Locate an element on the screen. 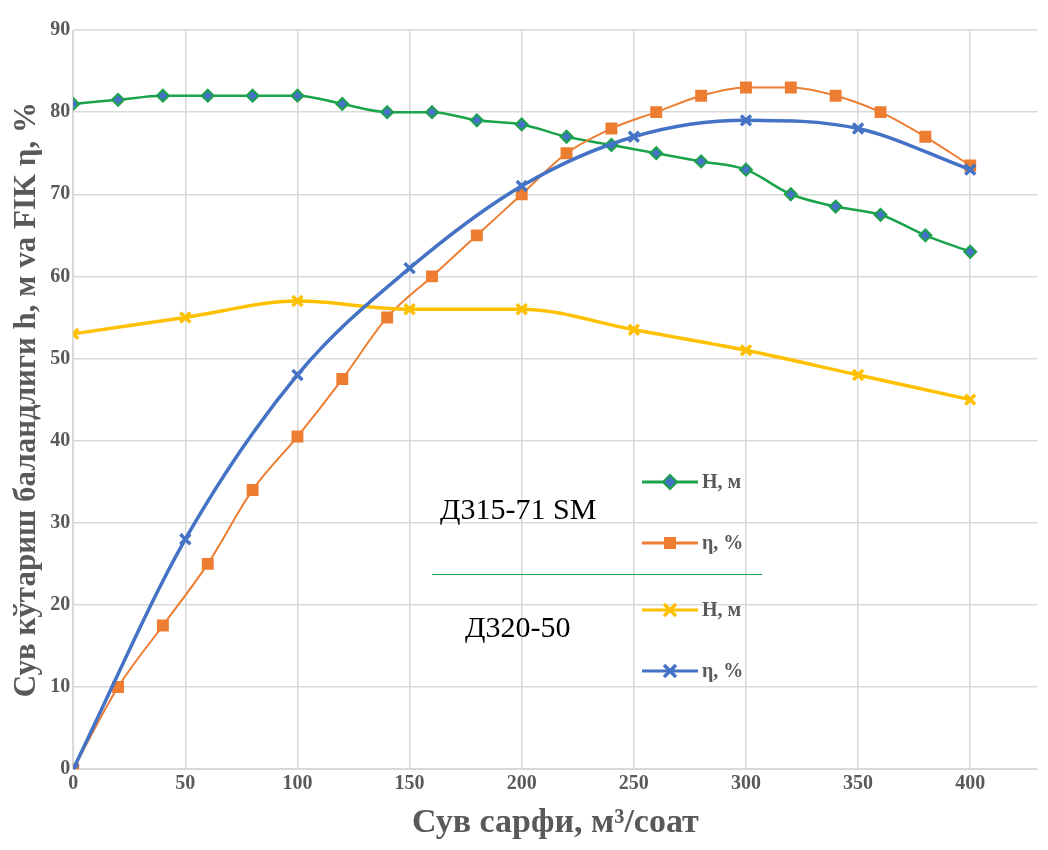 The width and height of the screenshot is (1048, 850). y-tick-label: 50 is located at coordinates (60, 356).